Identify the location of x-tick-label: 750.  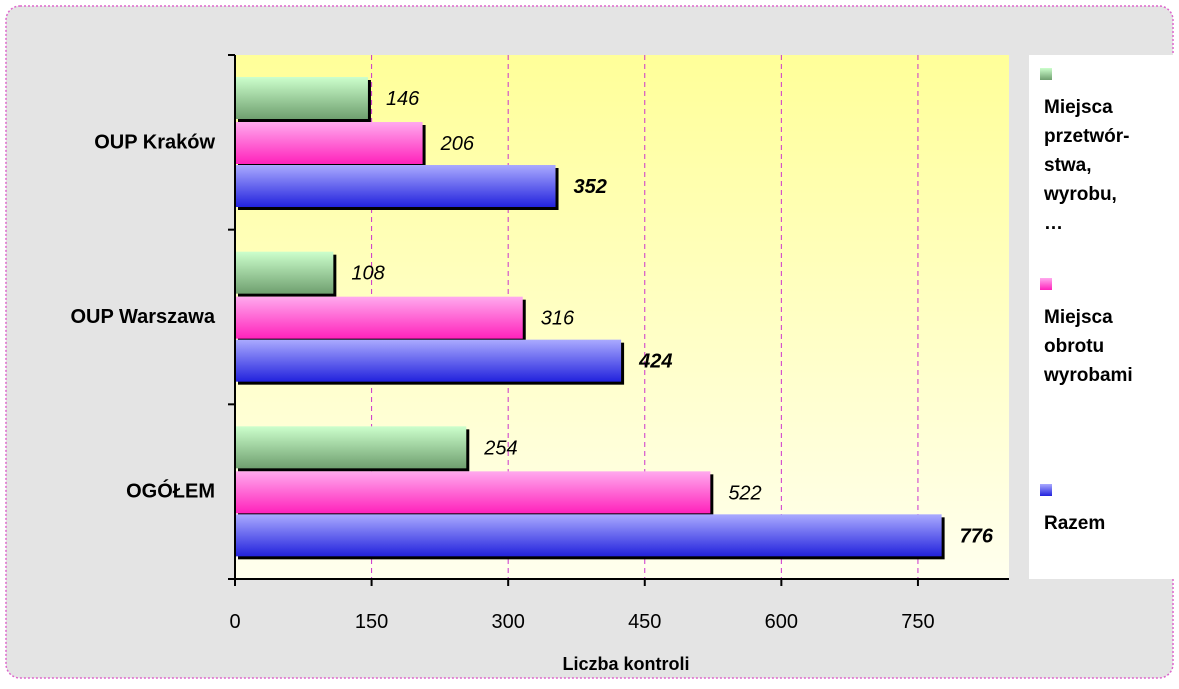
(917, 622).